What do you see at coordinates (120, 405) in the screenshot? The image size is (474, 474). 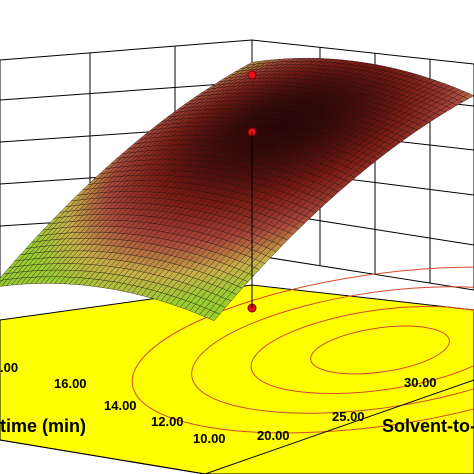 I see `x-tick: 14.00` at bounding box center [120, 405].